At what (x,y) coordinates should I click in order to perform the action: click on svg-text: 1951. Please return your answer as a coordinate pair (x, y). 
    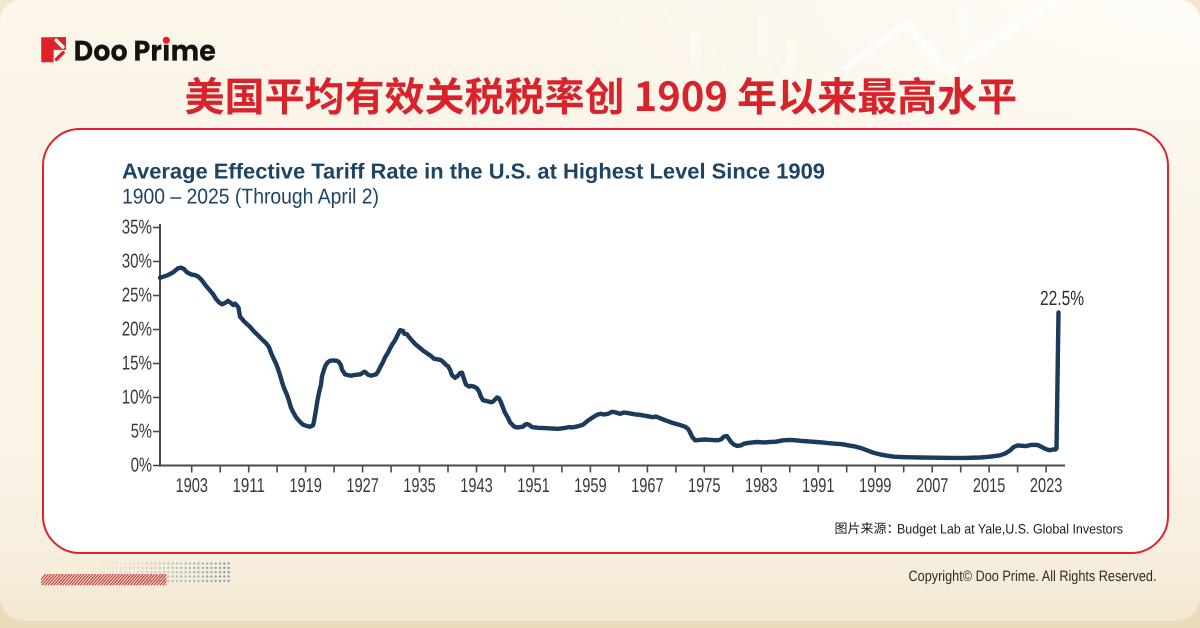
    Looking at the image, I should click on (533, 486).